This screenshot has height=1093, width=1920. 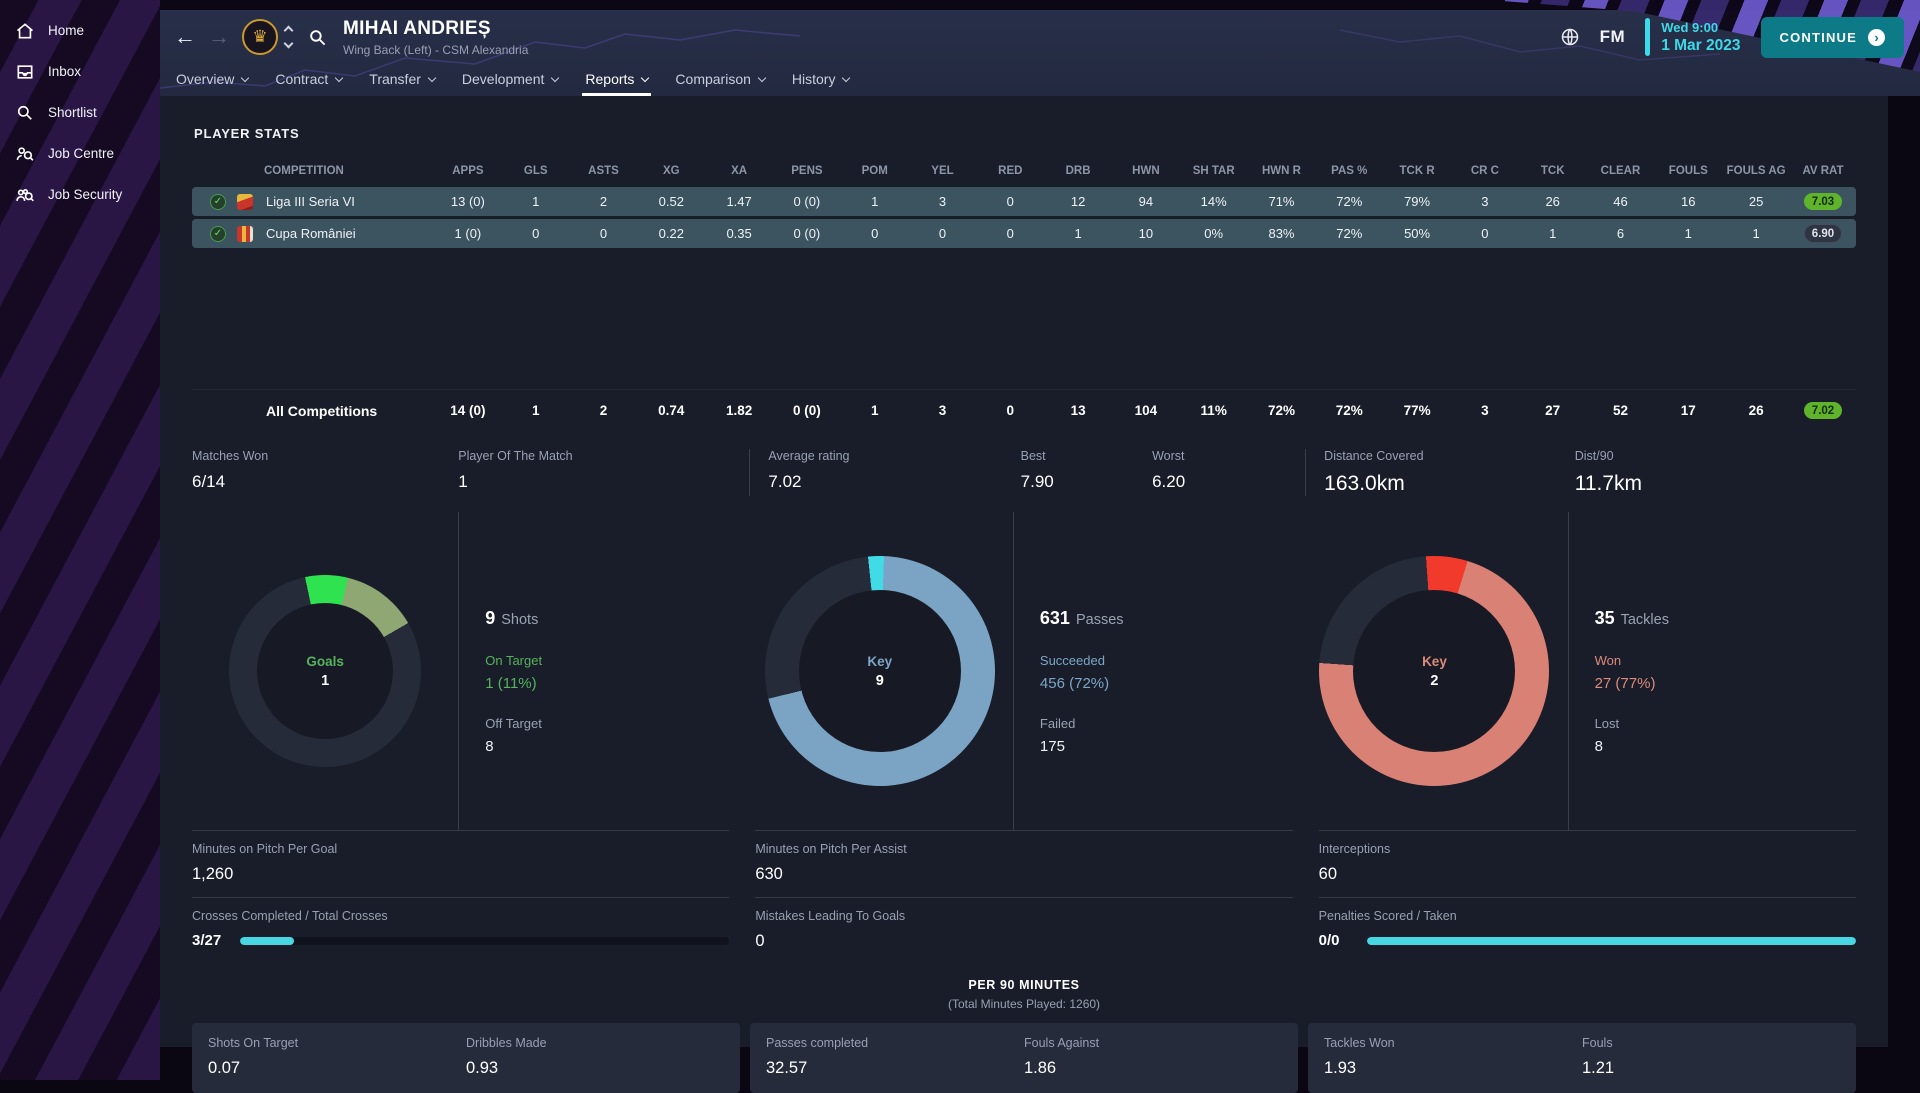 What do you see at coordinates (1281, 171) in the screenshot?
I see `column-header: HWN R` at bounding box center [1281, 171].